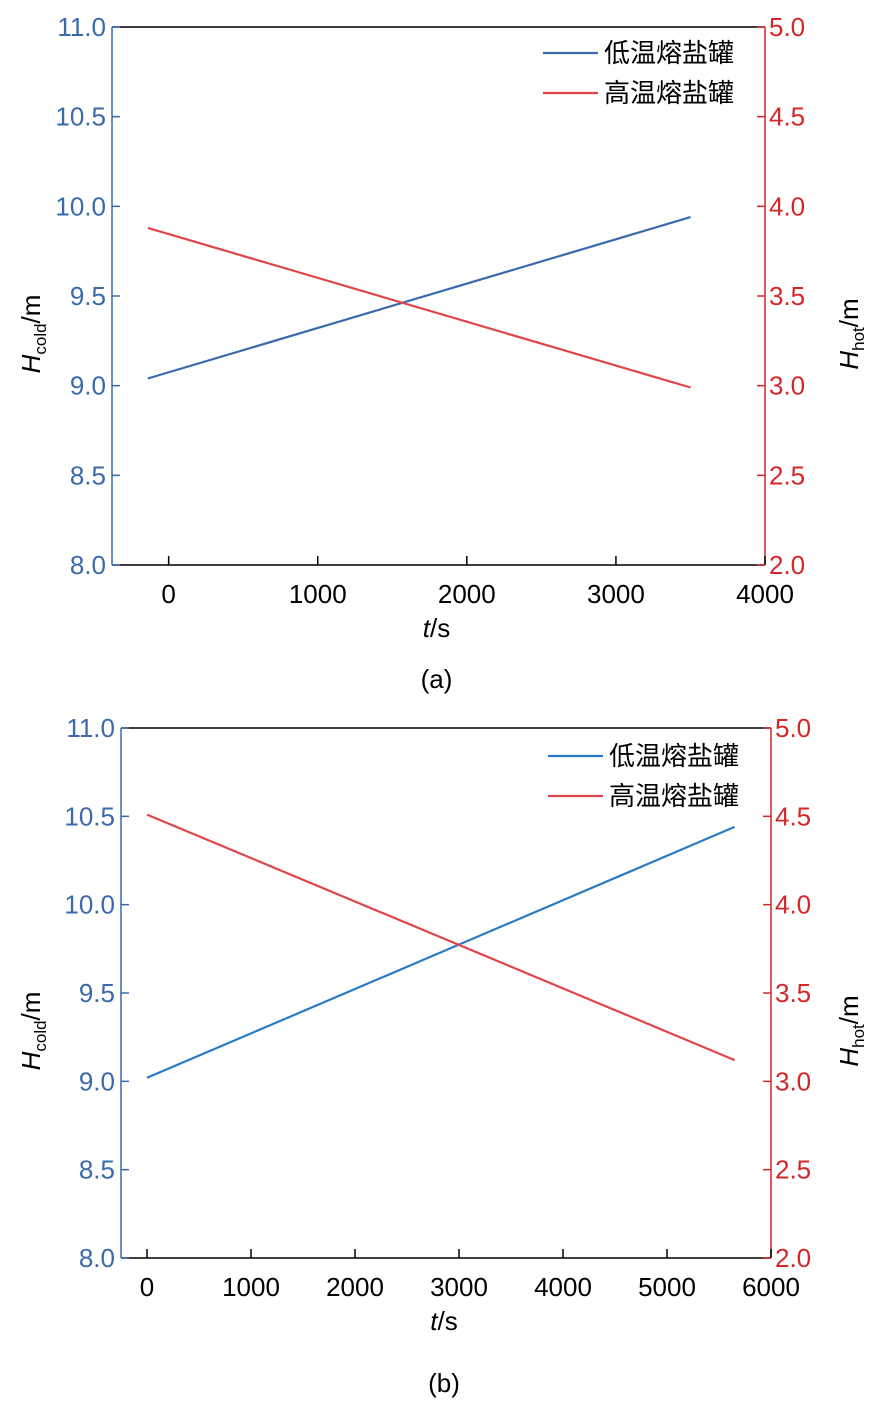 The height and width of the screenshot is (1408, 876). What do you see at coordinates (771, 1287) in the screenshot?
I see `x-tick-label: 6000` at bounding box center [771, 1287].